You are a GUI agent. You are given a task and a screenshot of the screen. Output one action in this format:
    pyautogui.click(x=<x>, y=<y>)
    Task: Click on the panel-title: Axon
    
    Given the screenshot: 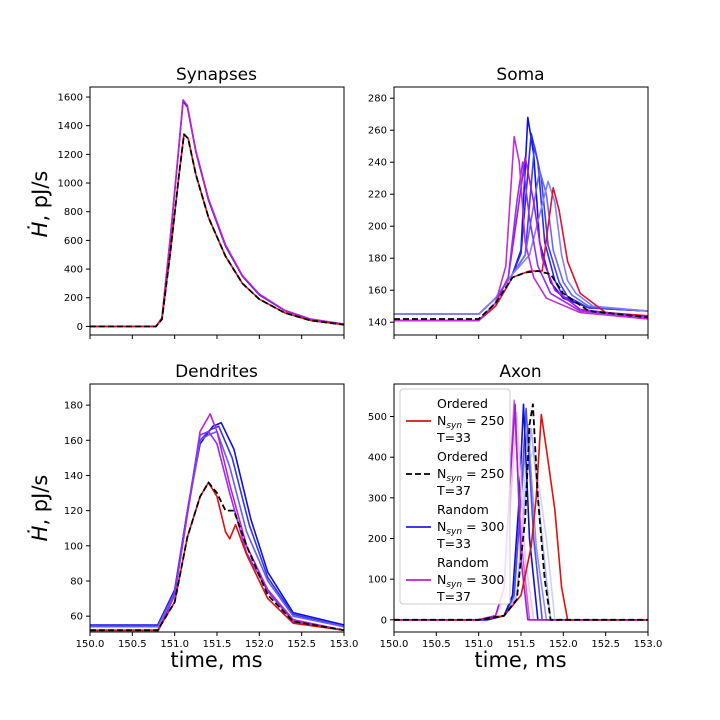 What is the action you would take?
    pyautogui.click(x=520, y=372)
    